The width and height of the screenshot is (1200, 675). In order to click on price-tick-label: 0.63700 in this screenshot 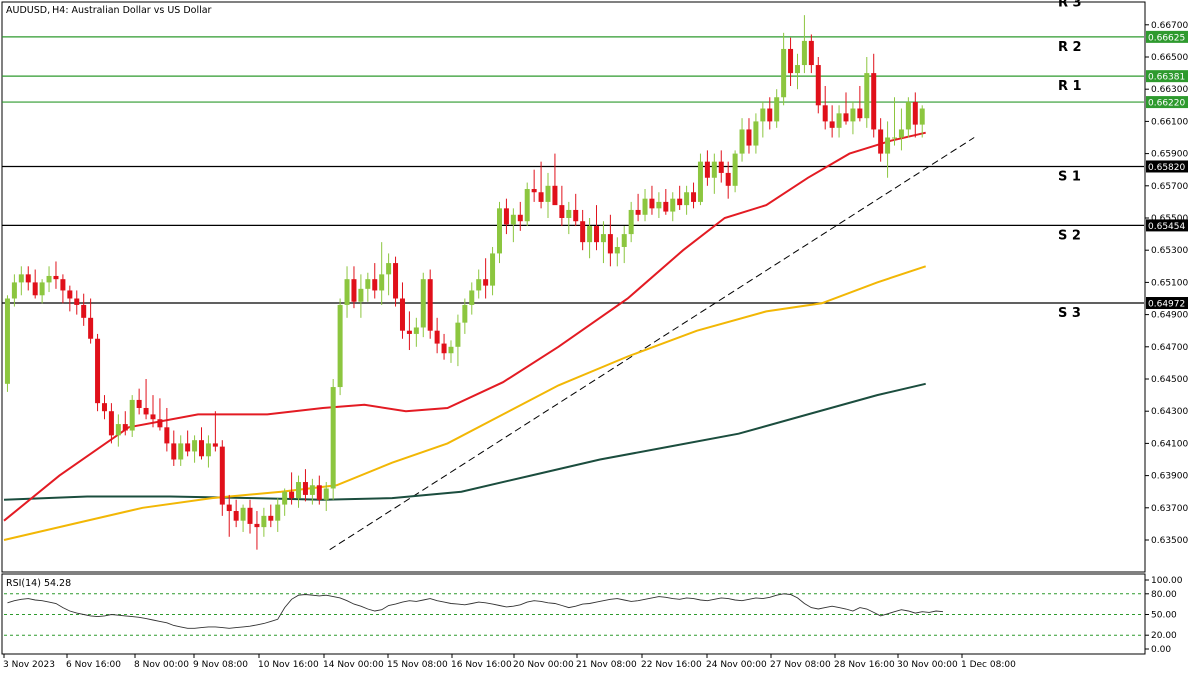, I will do `click(1169, 509)`.